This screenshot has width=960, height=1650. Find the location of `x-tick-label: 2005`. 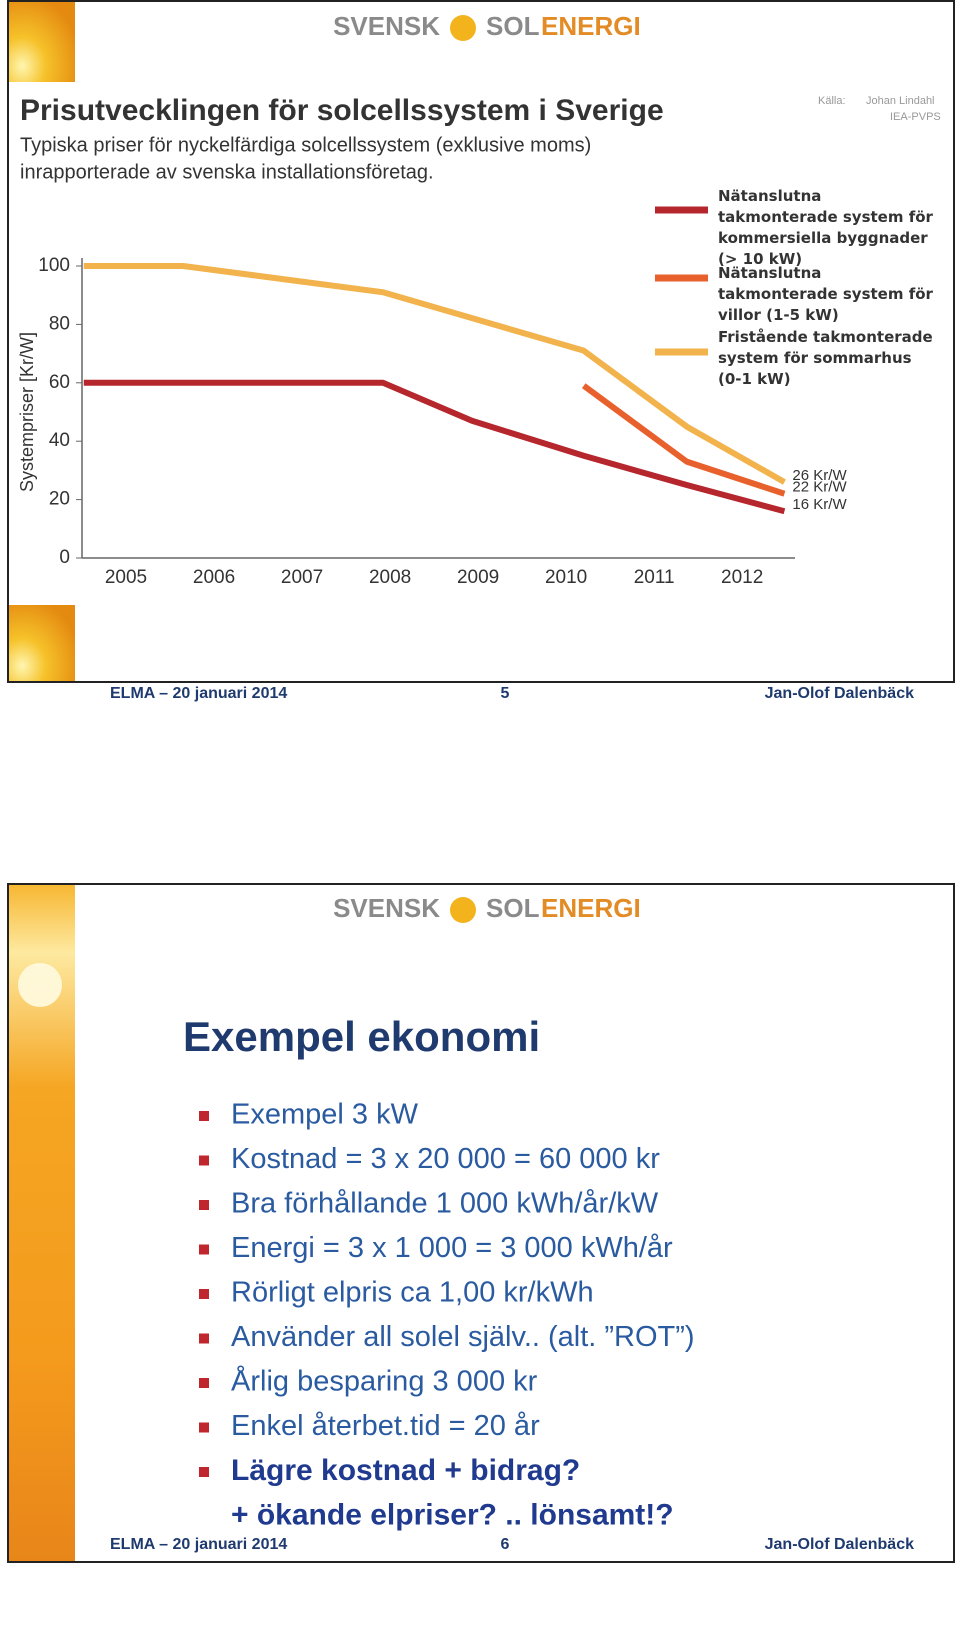

x-tick-label: 2005 is located at coordinates (126, 577).